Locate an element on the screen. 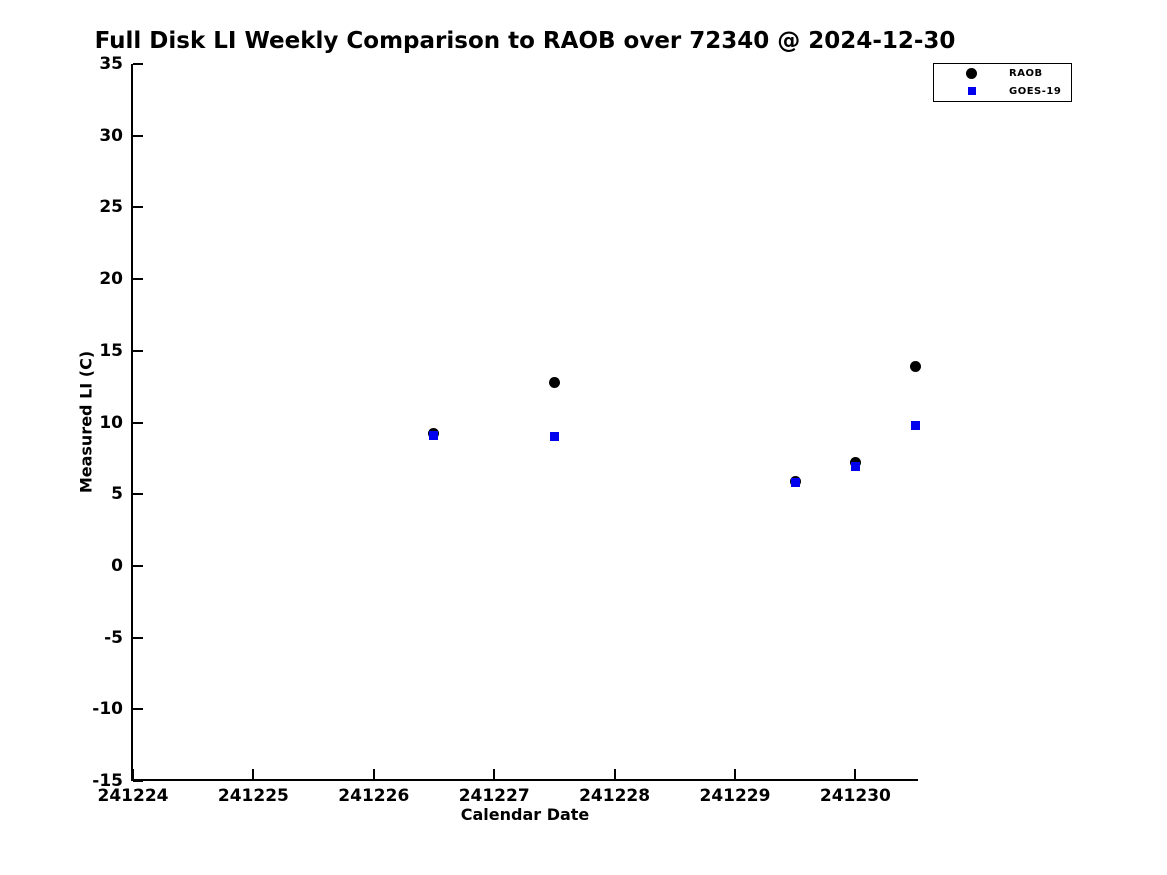  y-tick-label: 30 is located at coordinates (111, 135).